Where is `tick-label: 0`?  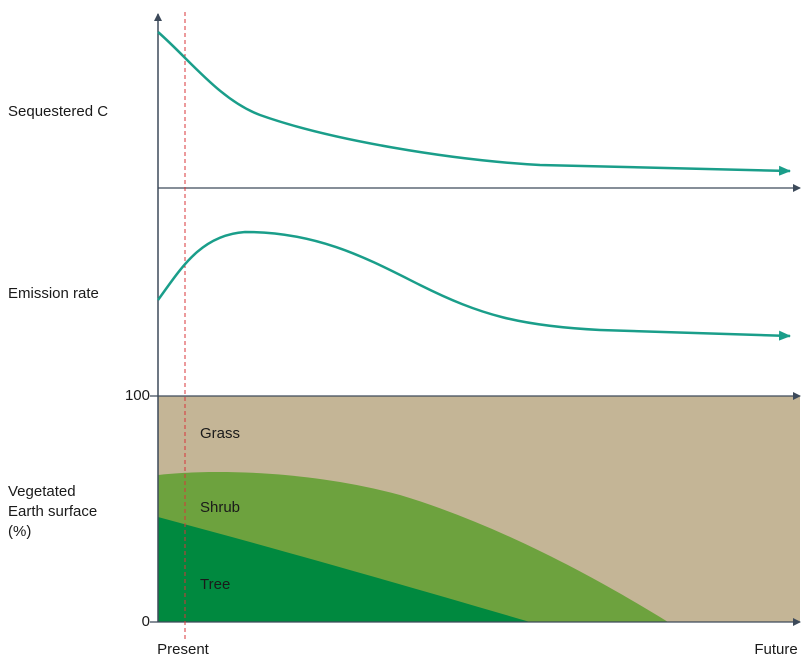
tick-label: 0 is located at coordinates (146, 621).